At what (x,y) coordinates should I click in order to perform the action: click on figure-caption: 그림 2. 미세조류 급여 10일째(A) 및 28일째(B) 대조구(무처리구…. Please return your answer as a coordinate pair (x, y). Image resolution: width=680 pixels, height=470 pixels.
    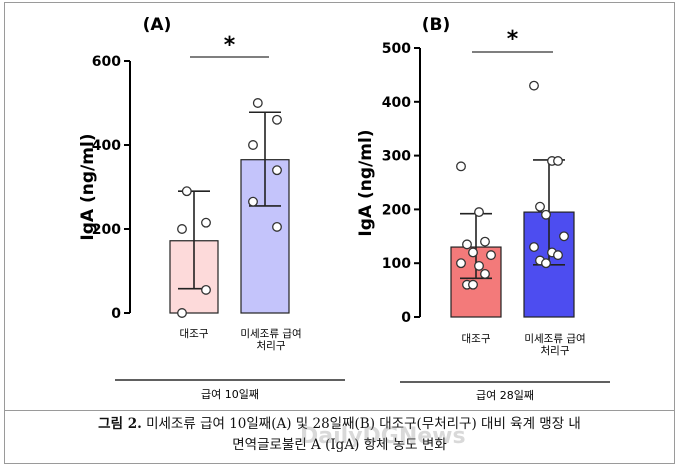
    Looking at the image, I should click on (339, 437).